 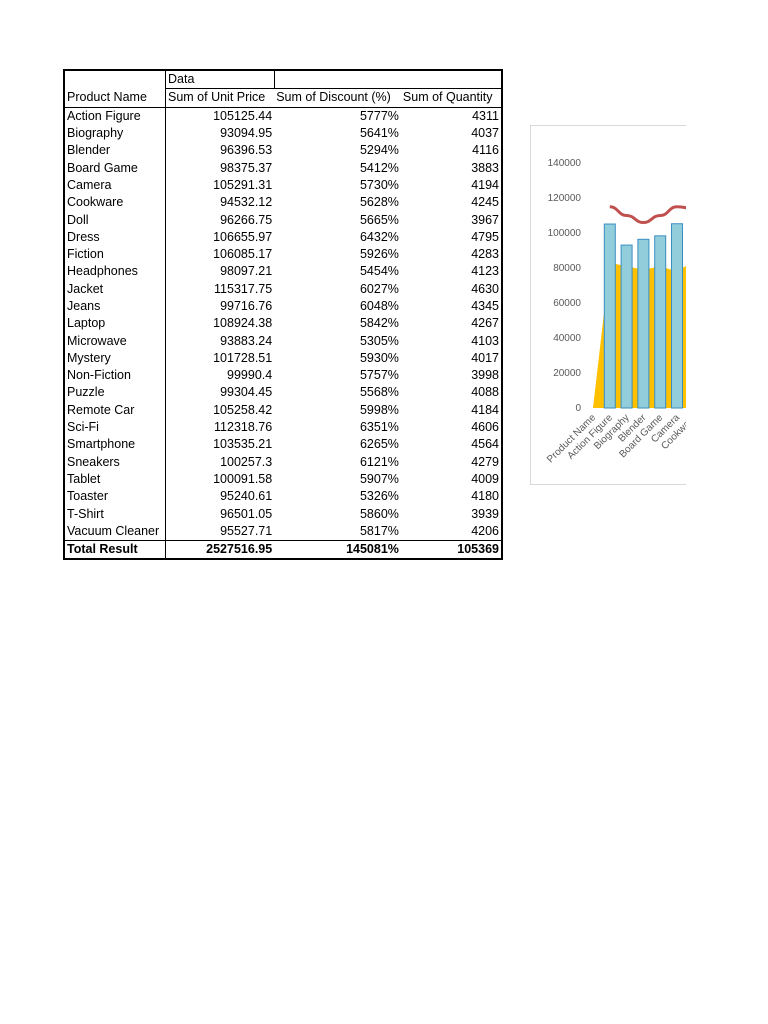 What do you see at coordinates (115, 79) in the screenshot?
I see `table-cell` at bounding box center [115, 79].